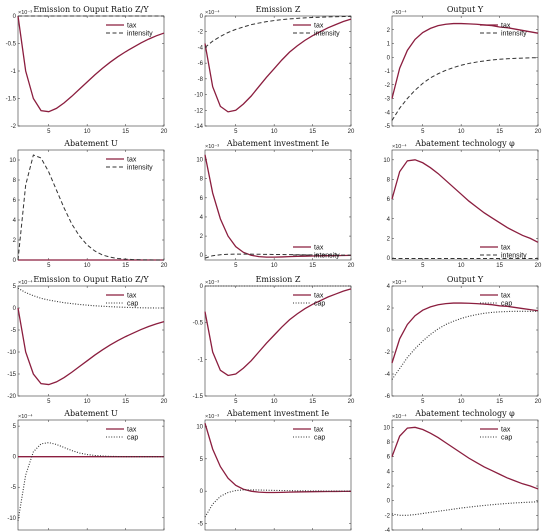 The width and height of the screenshot is (550, 532). What do you see at coordinates (198, 111) in the screenshot?
I see `y-tick-label: -12` at bounding box center [198, 111].